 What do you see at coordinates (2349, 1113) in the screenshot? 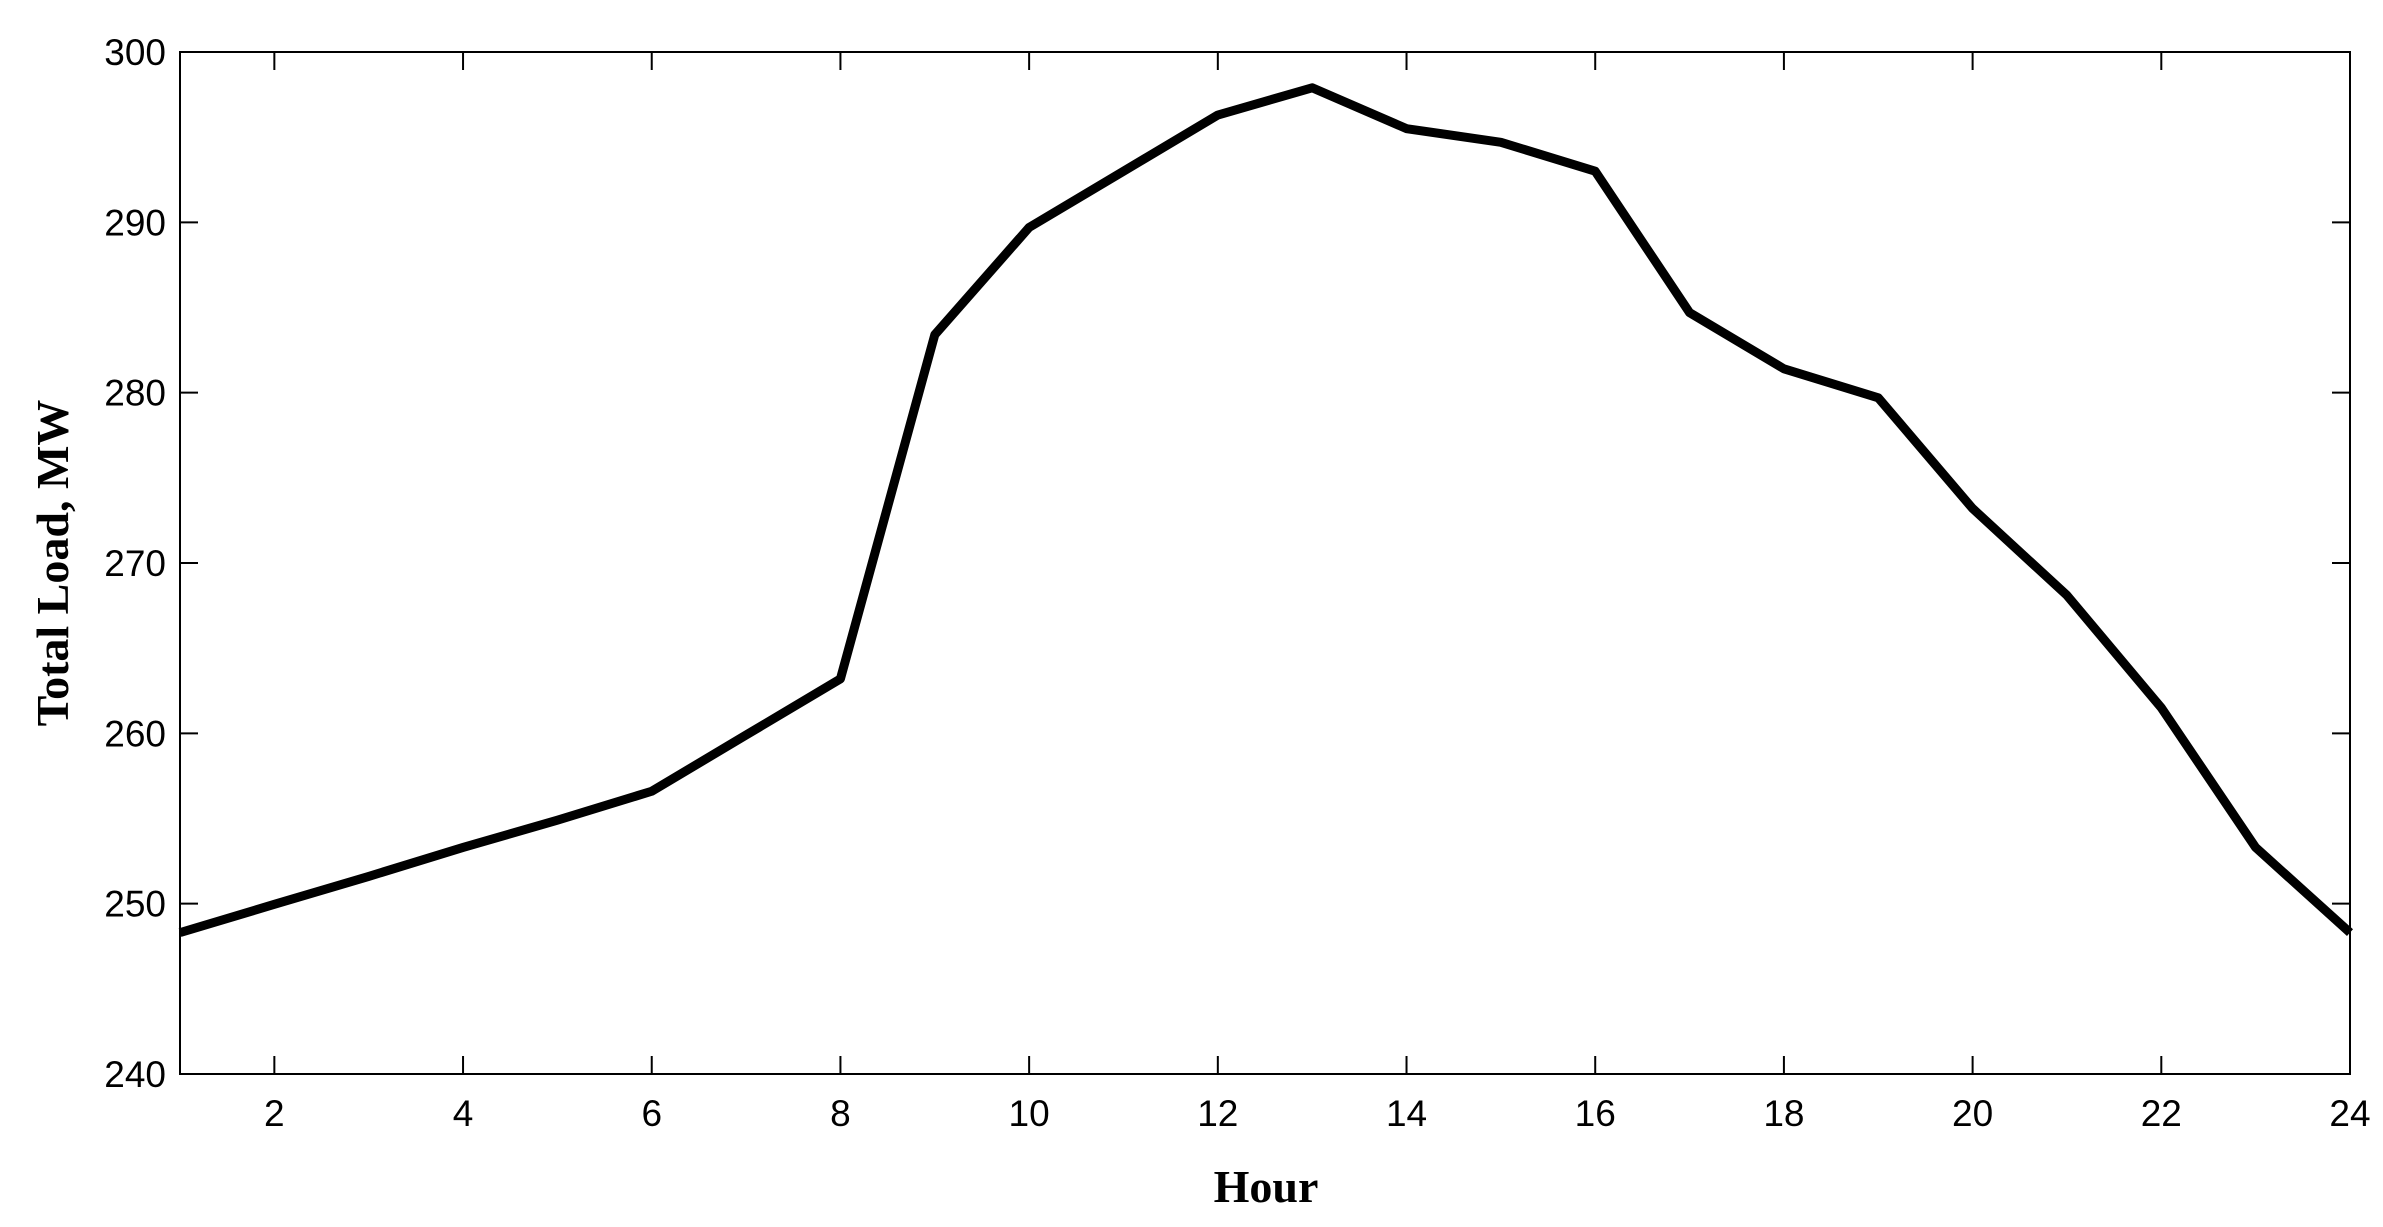
I see `x-tick-label: 24` at bounding box center [2349, 1113].